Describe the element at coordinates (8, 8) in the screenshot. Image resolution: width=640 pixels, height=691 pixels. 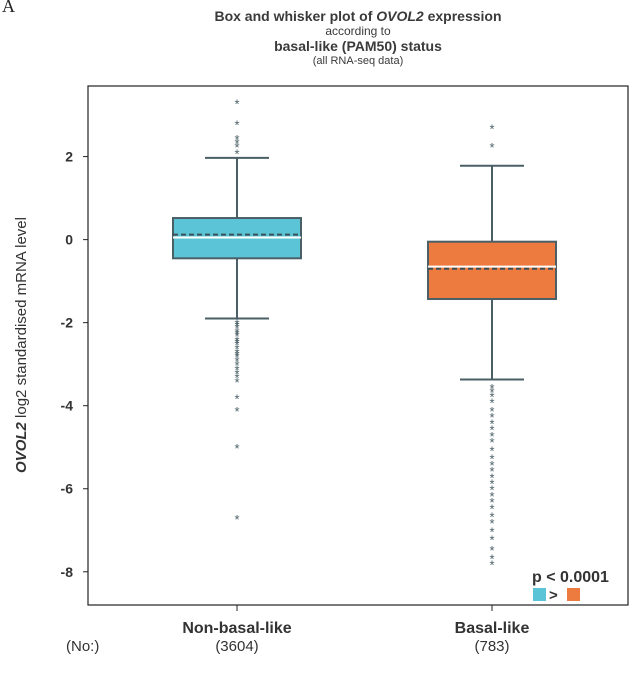
I see `panel-letter: A` at that location.